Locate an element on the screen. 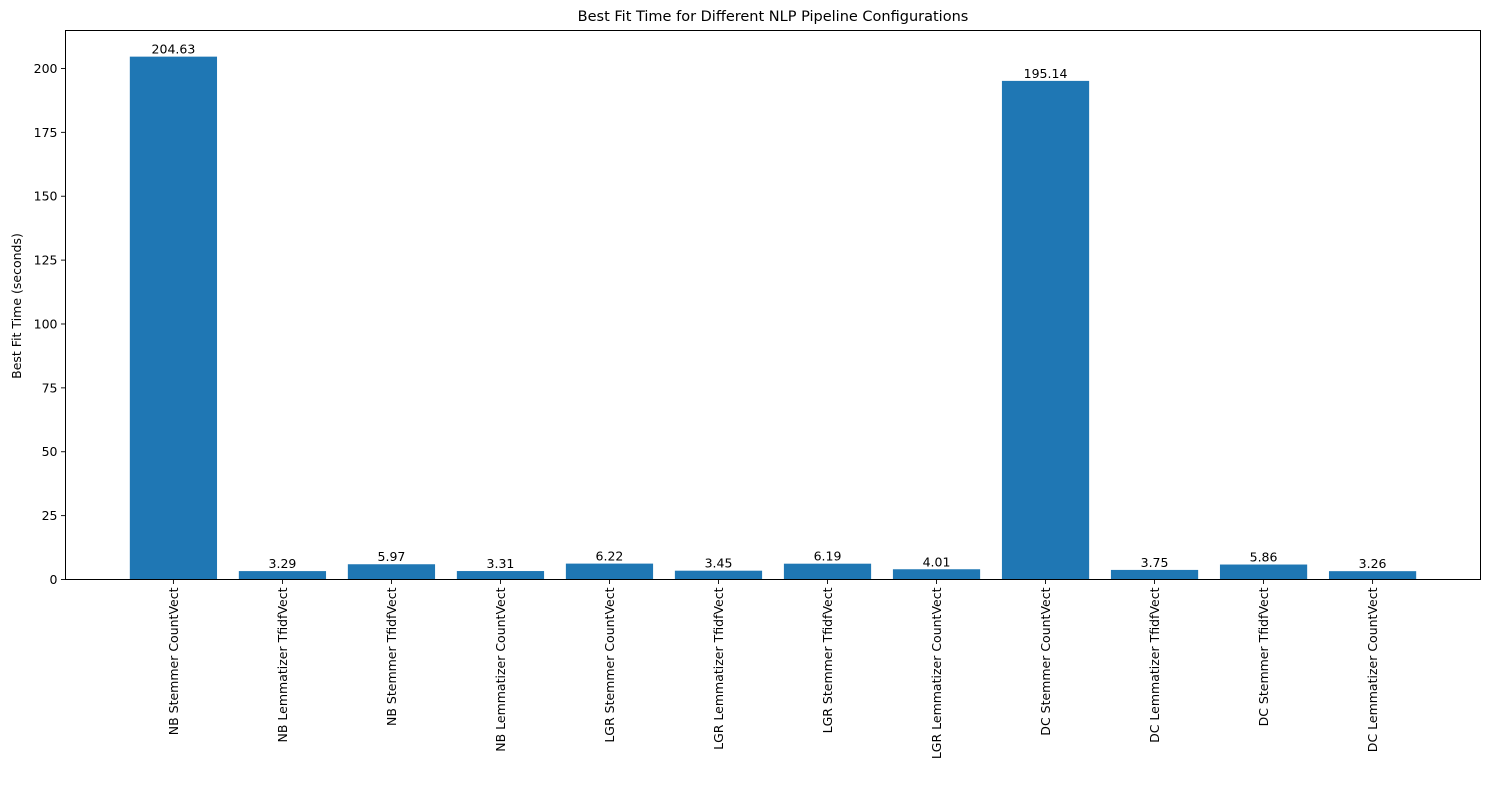 Image resolution: width=1489 pixels, height=794 pixels. x-tick-label: NB Lemmatizer CountVect is located at coordinates (500, 669).